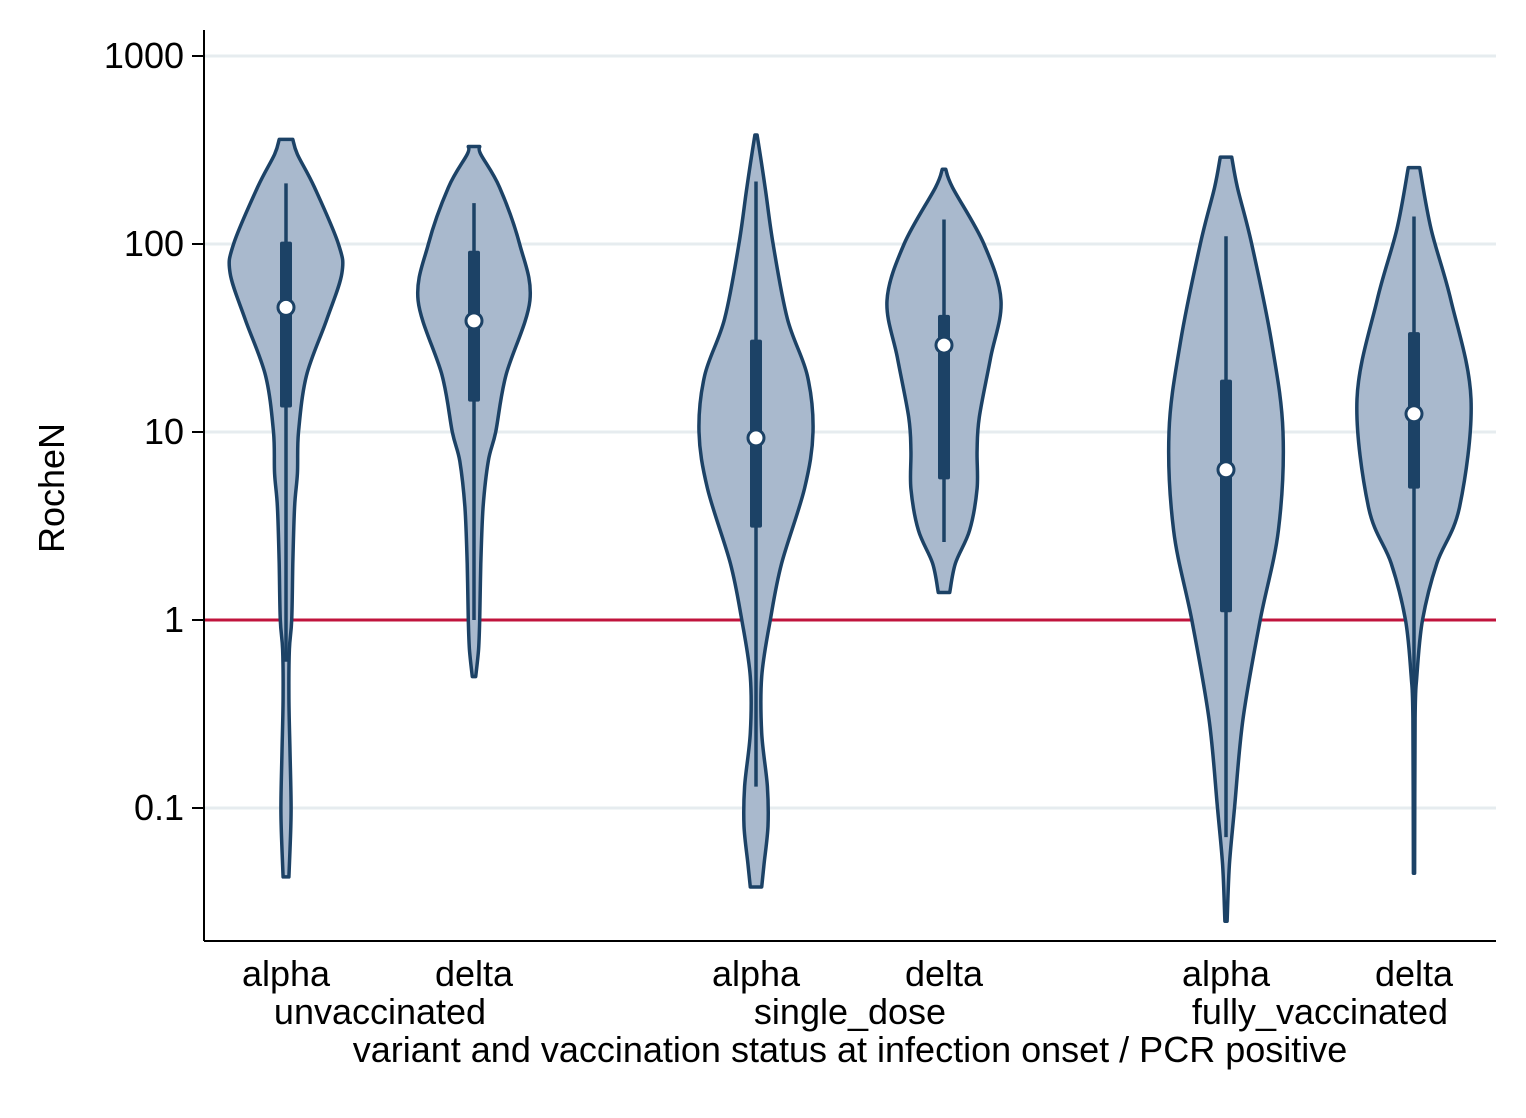  Describe the element at coordinates (1414, 520) in the screenshot. I see `violin-fully_vaccinated-delta` at that location.